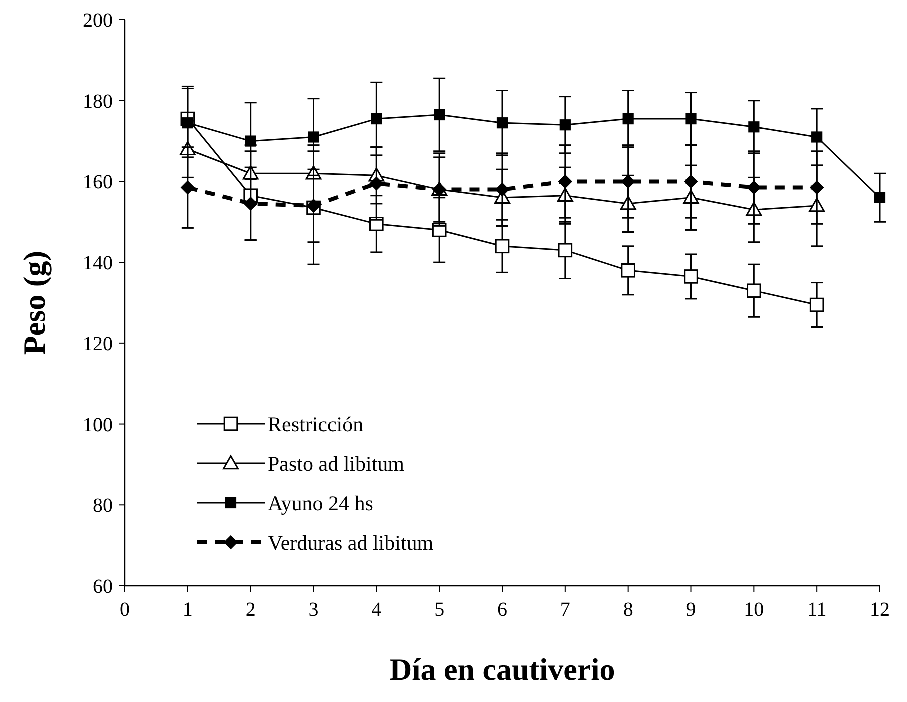 The image size is (907, 702). I want to click on x-tick-label: 0, so click(125, 610).